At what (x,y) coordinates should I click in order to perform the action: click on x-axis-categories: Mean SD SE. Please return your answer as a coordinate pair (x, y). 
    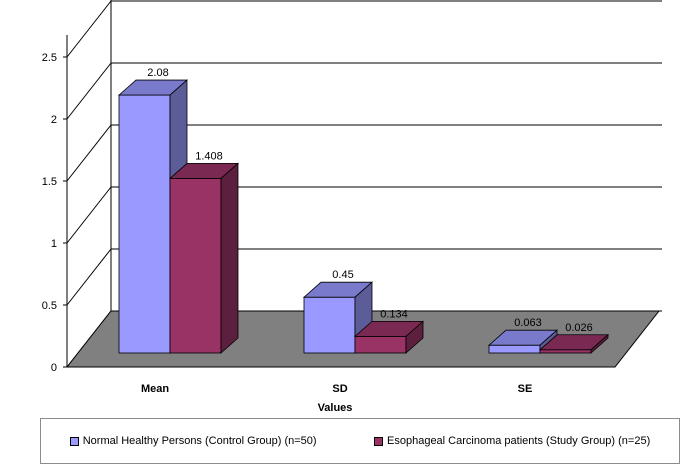
    Looking at the image, I should click on (336, 389).